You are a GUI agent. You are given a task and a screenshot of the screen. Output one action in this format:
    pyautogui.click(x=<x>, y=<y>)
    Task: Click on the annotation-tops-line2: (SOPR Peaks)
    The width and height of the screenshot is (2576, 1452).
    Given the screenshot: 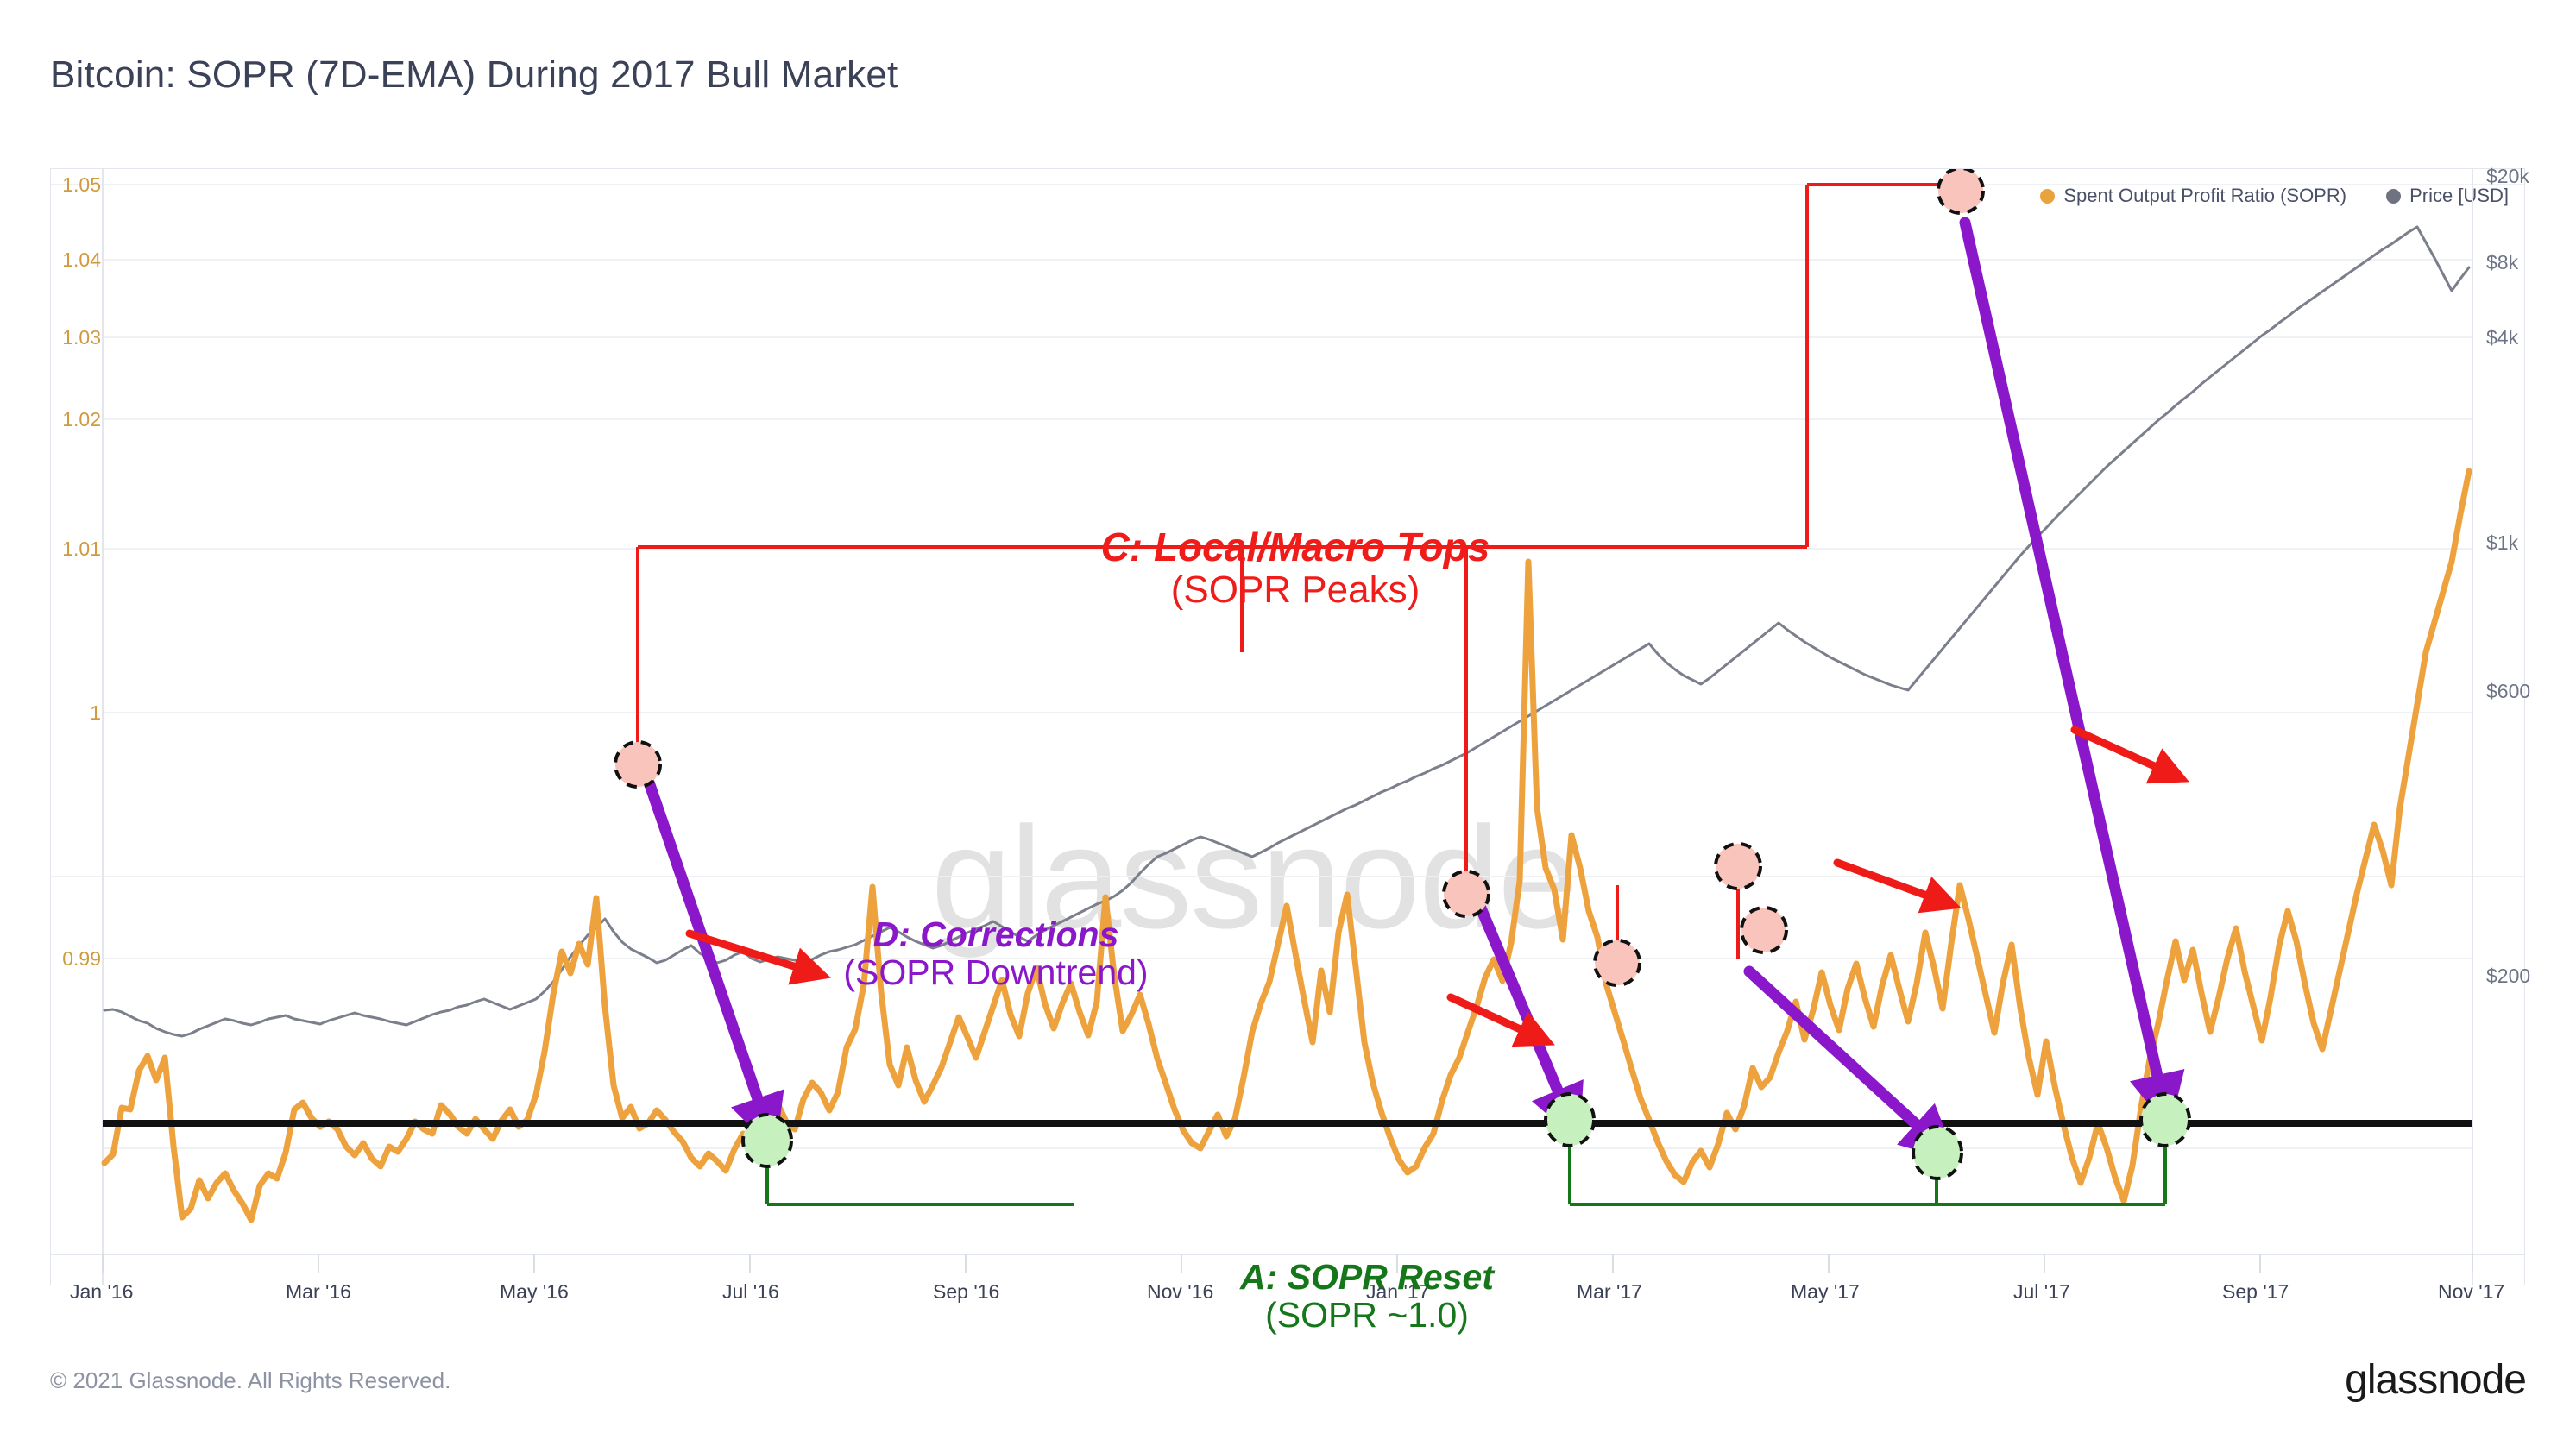 What is the action you would take?
    pyautogui.click(x=1295, y=590)
    